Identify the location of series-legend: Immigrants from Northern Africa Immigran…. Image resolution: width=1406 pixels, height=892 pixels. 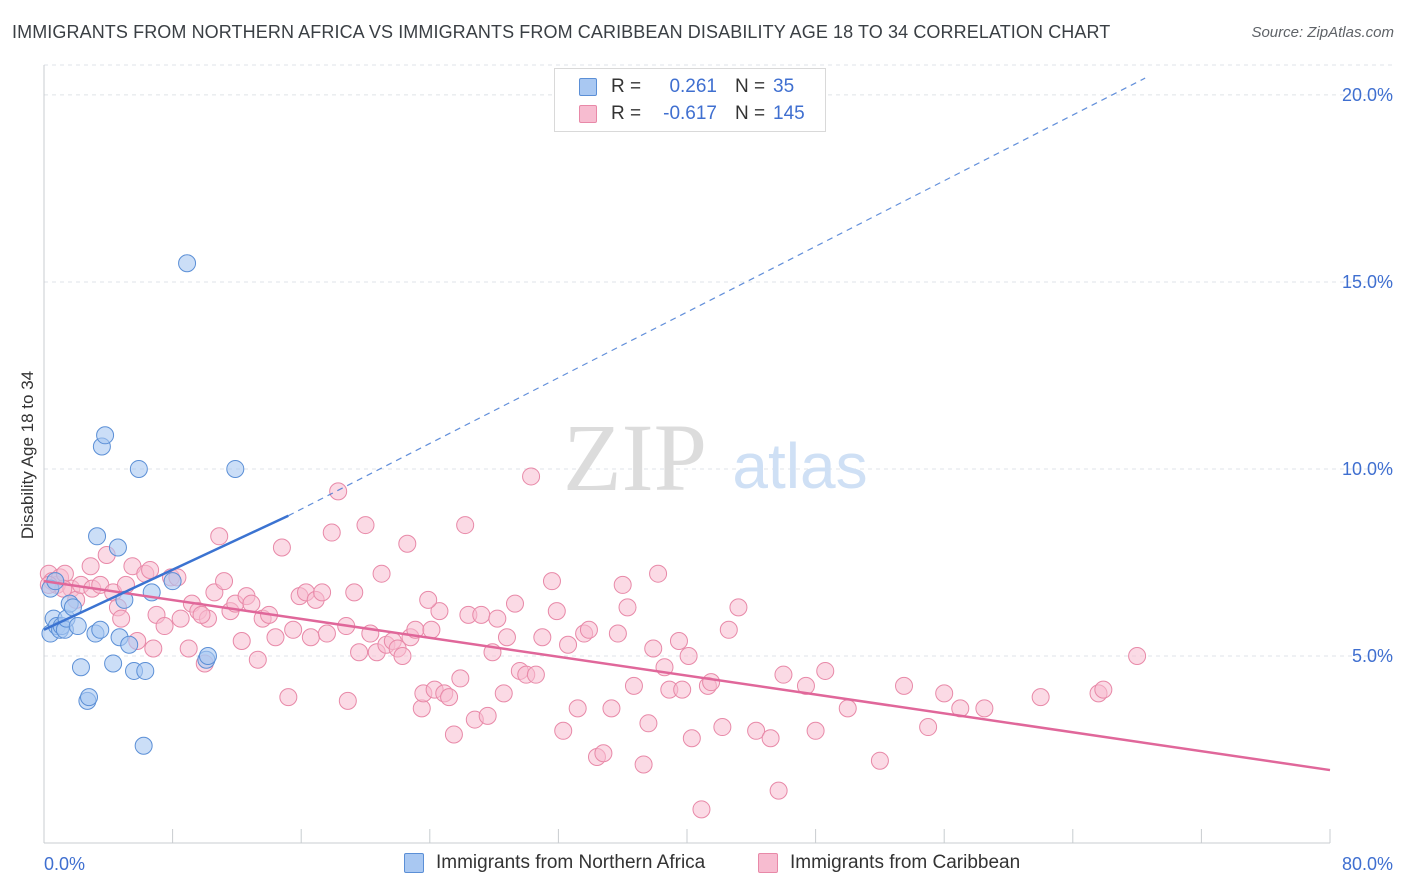
(703, 865).